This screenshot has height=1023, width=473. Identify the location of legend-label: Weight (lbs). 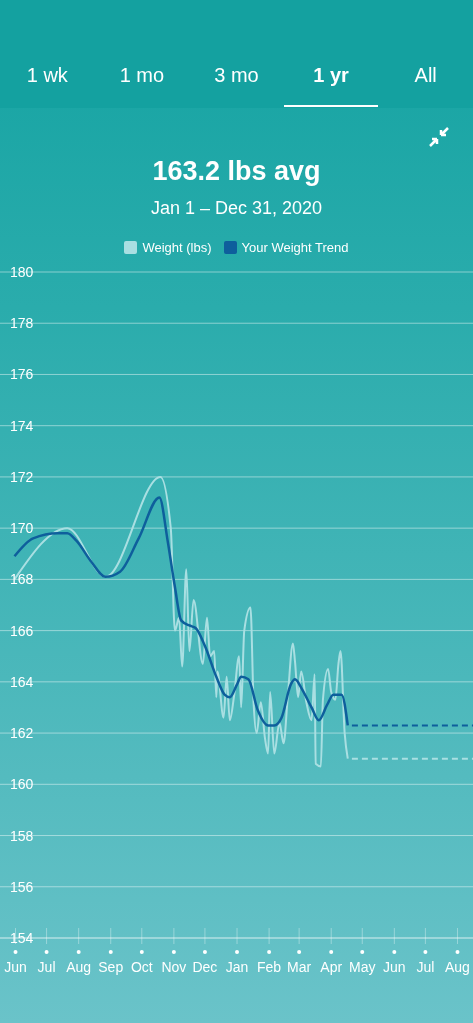
(177, 247).